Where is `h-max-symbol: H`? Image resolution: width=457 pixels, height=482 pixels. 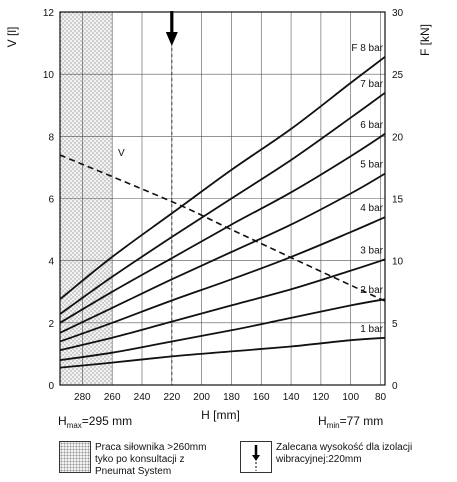 h-max-symbol: H is located at coordinates (62, 421).